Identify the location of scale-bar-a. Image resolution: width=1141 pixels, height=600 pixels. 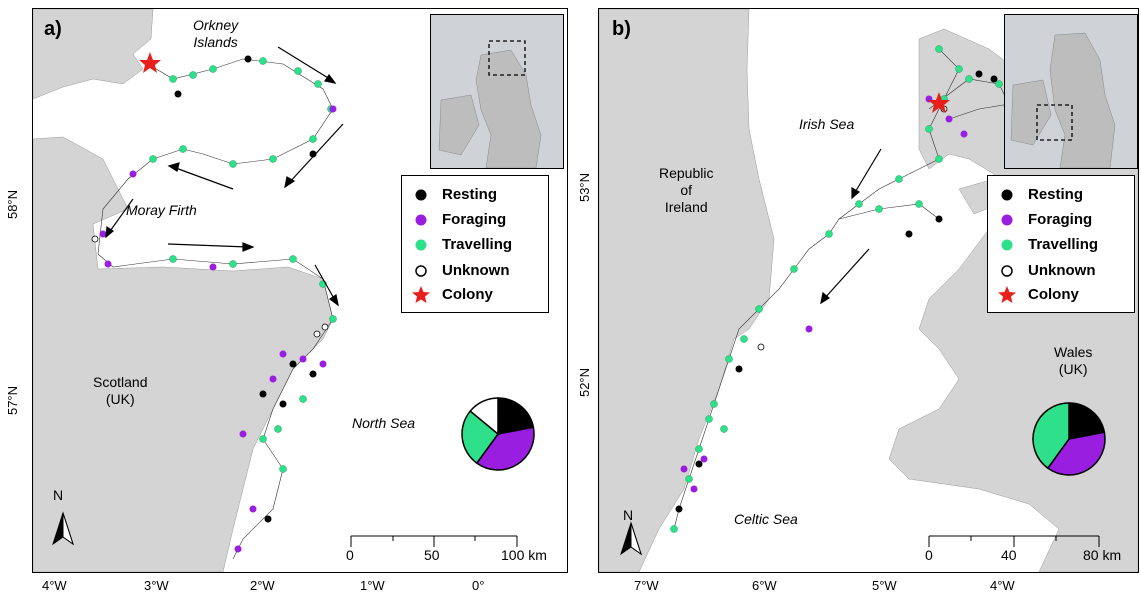
(434, 541).